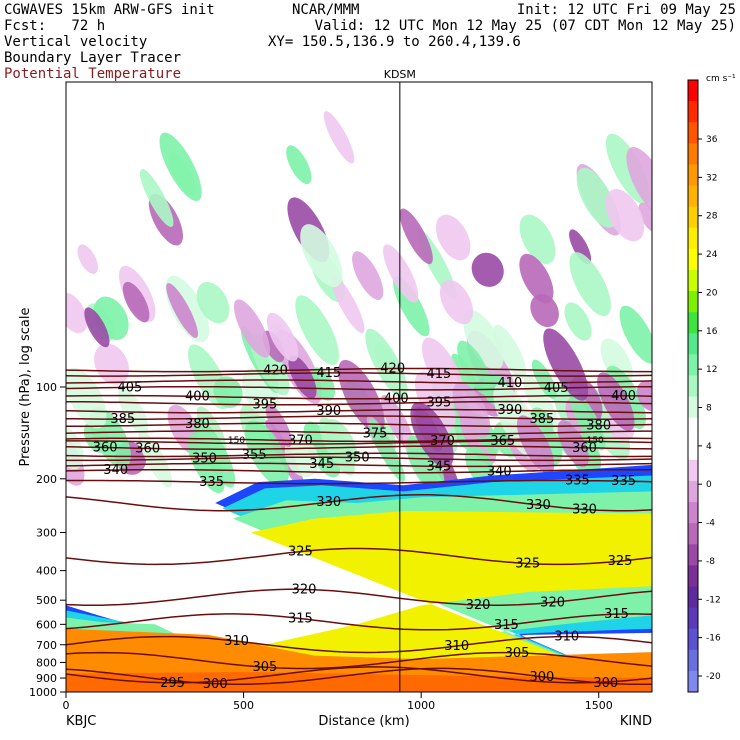 Image resolution: width=740 pixels, height=740 pixels. What do you see at coordinates (710, 524) in the screenshot?
I see `colorbar-tick-label--4: -4` at bounding box center [710, 524].